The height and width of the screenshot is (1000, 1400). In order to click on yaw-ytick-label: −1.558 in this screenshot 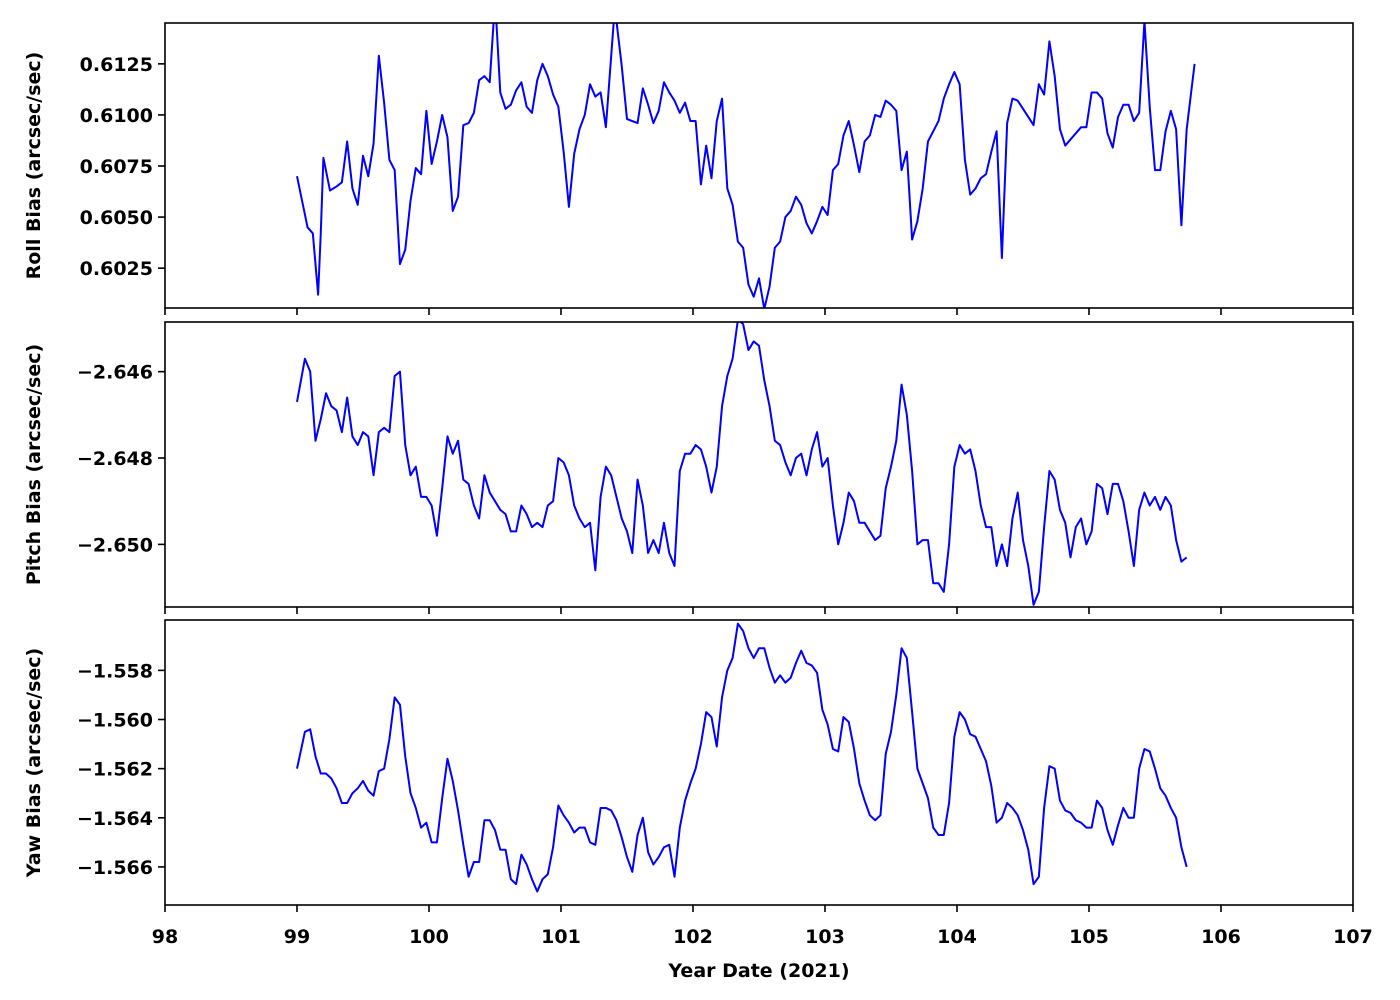, I will do `click(115, 671)`.